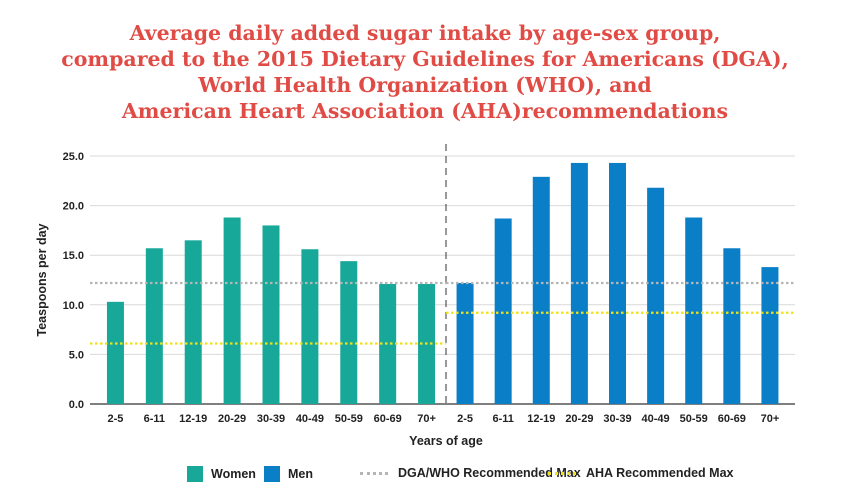  Describe the element at coordinates (76, 405) in the screenshot. I see `y-tick-label: 0.0` at that location.